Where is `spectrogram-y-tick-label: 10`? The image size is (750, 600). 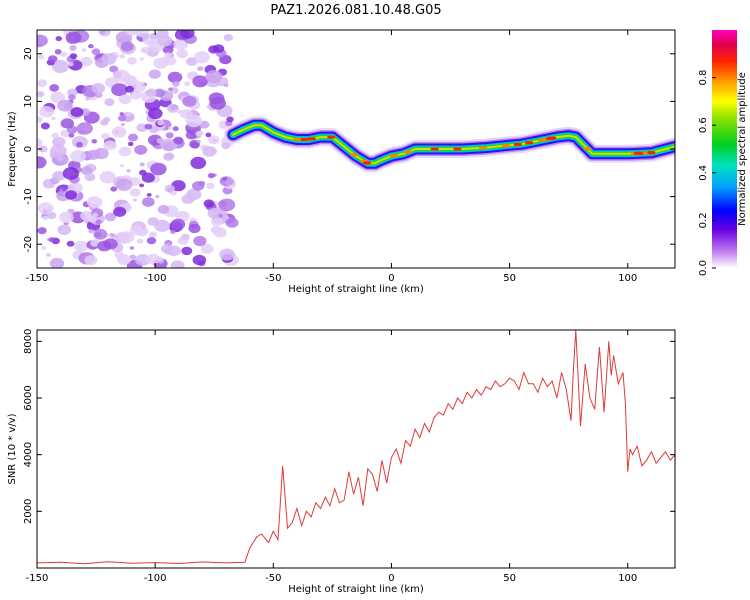
spectrogram-y-tick-label: 10 is located at coordinates (28, 101).